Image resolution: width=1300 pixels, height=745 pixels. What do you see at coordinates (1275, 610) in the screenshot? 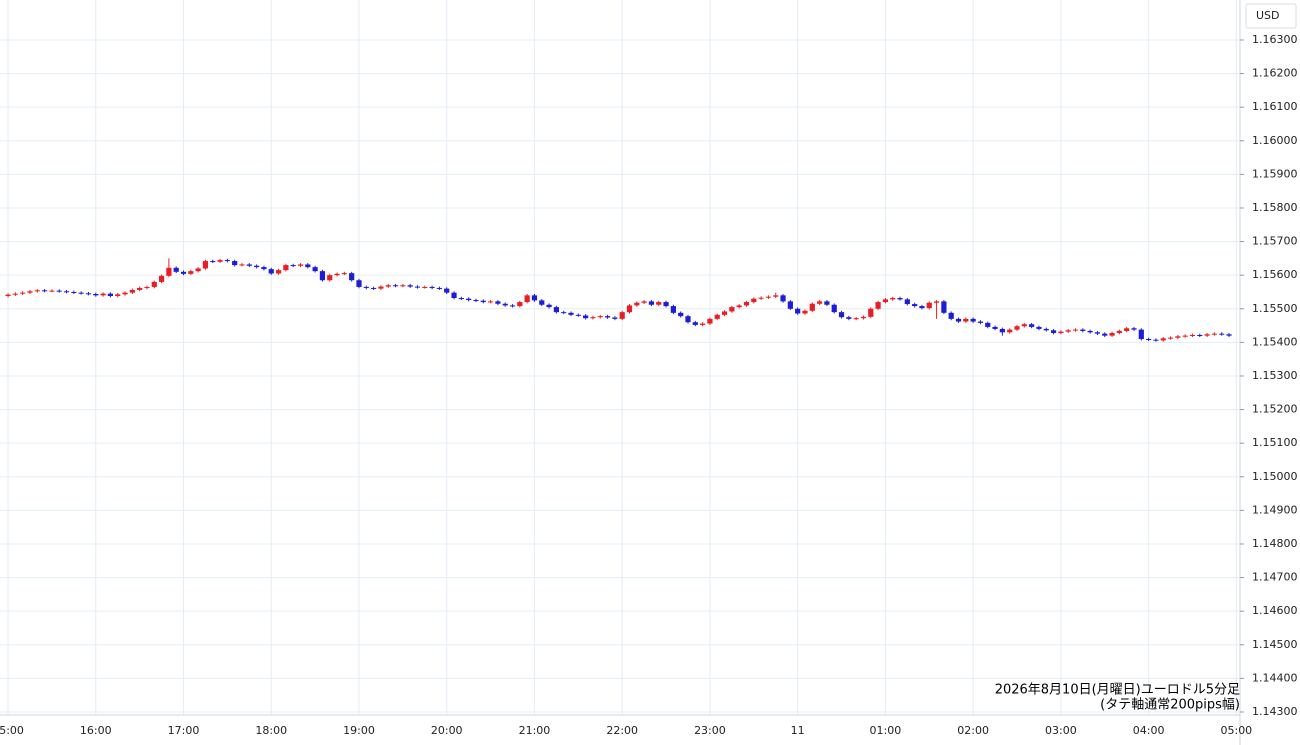
I see `y-tick-label: 1.14600` at bounding box center [1275, 610].